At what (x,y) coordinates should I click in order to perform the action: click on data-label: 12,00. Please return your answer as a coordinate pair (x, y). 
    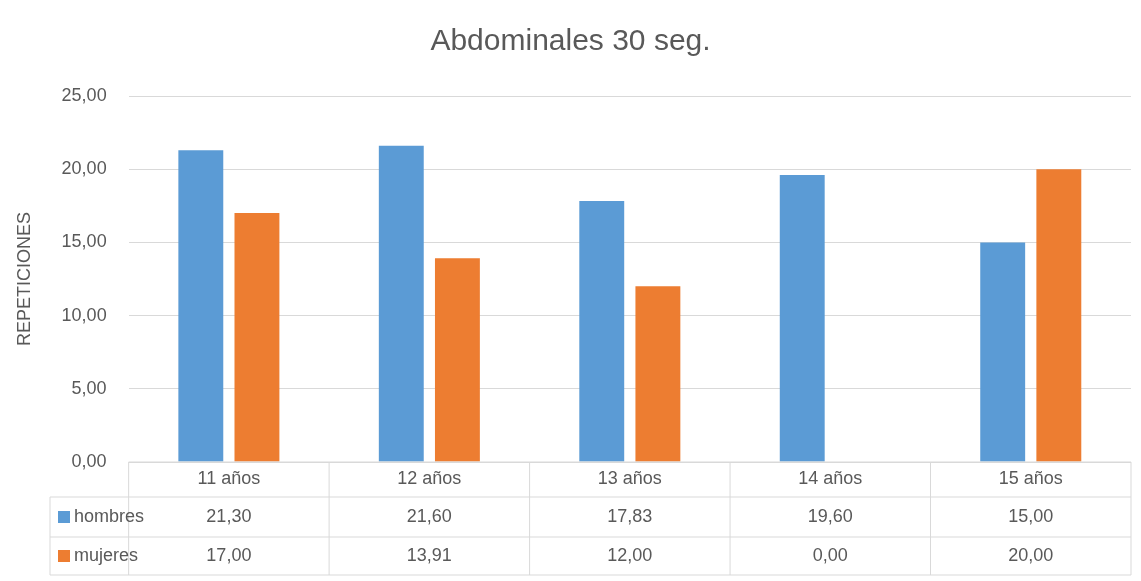
    Looking at the image, I should click on (630, 554).